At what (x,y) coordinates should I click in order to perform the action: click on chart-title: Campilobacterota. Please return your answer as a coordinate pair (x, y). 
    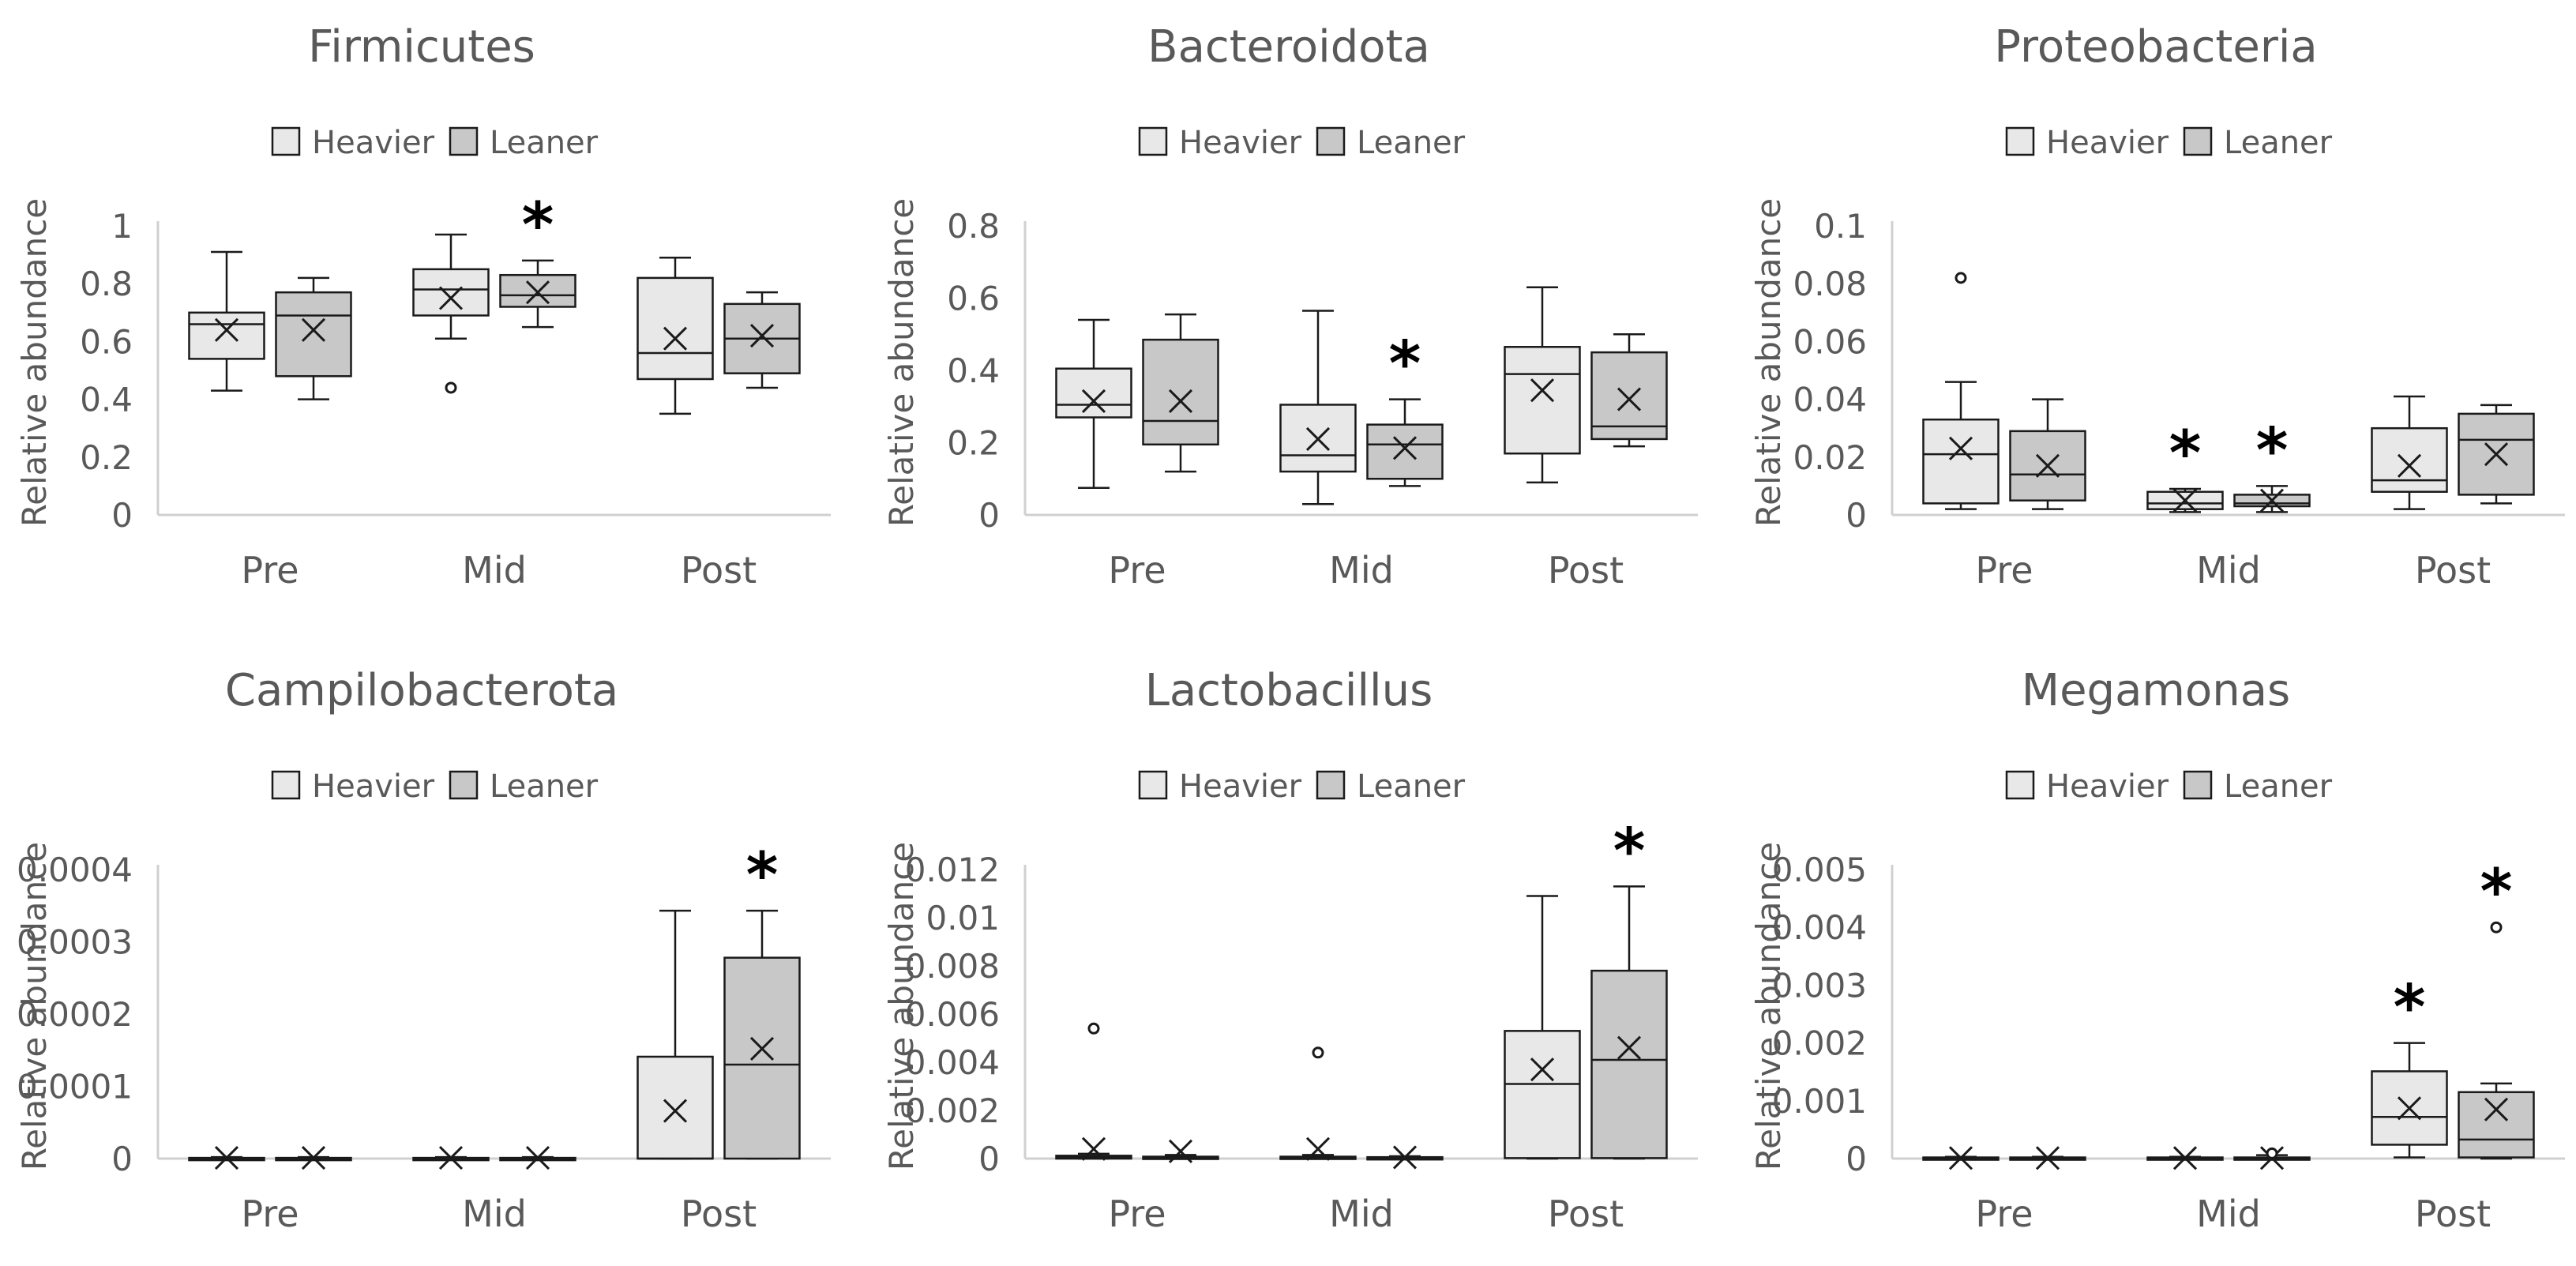
    Looking at the image, I should click on (421, 691).